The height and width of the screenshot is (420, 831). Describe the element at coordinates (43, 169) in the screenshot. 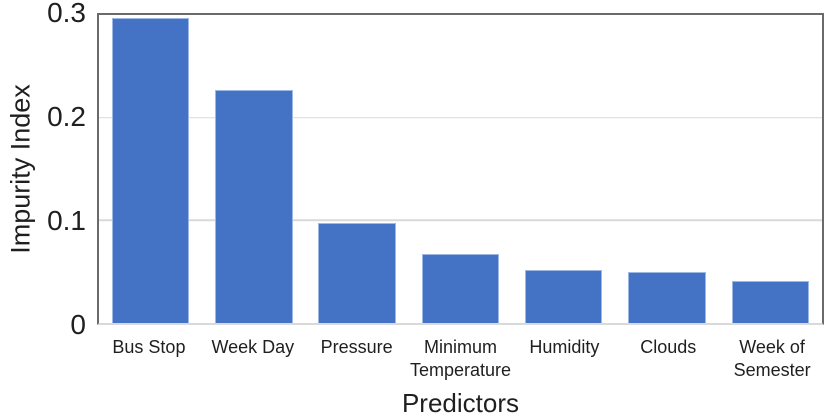

I see `y-axis-tick-labels: 0 0.1 0.2 0.3` at that location.